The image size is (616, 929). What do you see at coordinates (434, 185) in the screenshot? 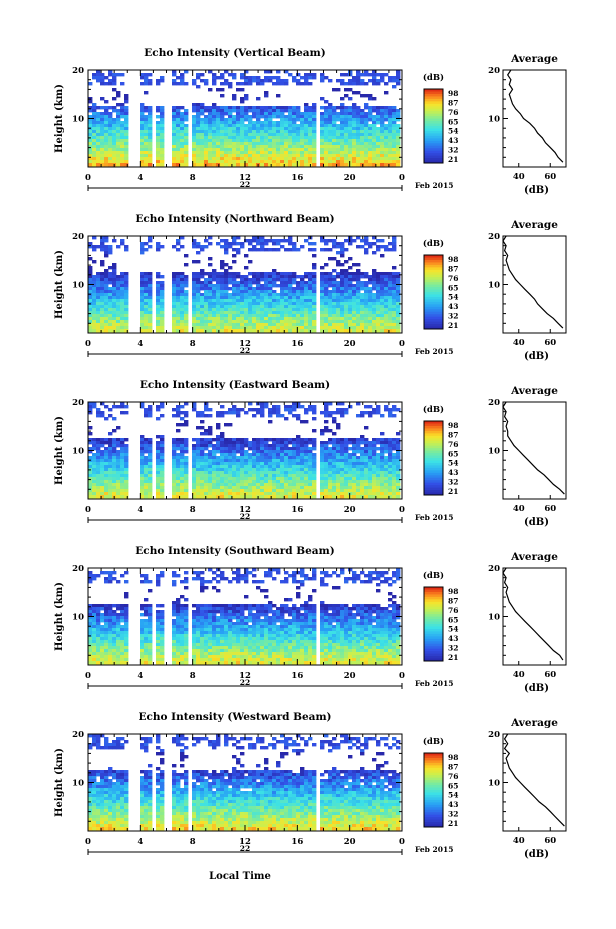
I see `date-label: Feb 2015` at bounding box center [434, 185].